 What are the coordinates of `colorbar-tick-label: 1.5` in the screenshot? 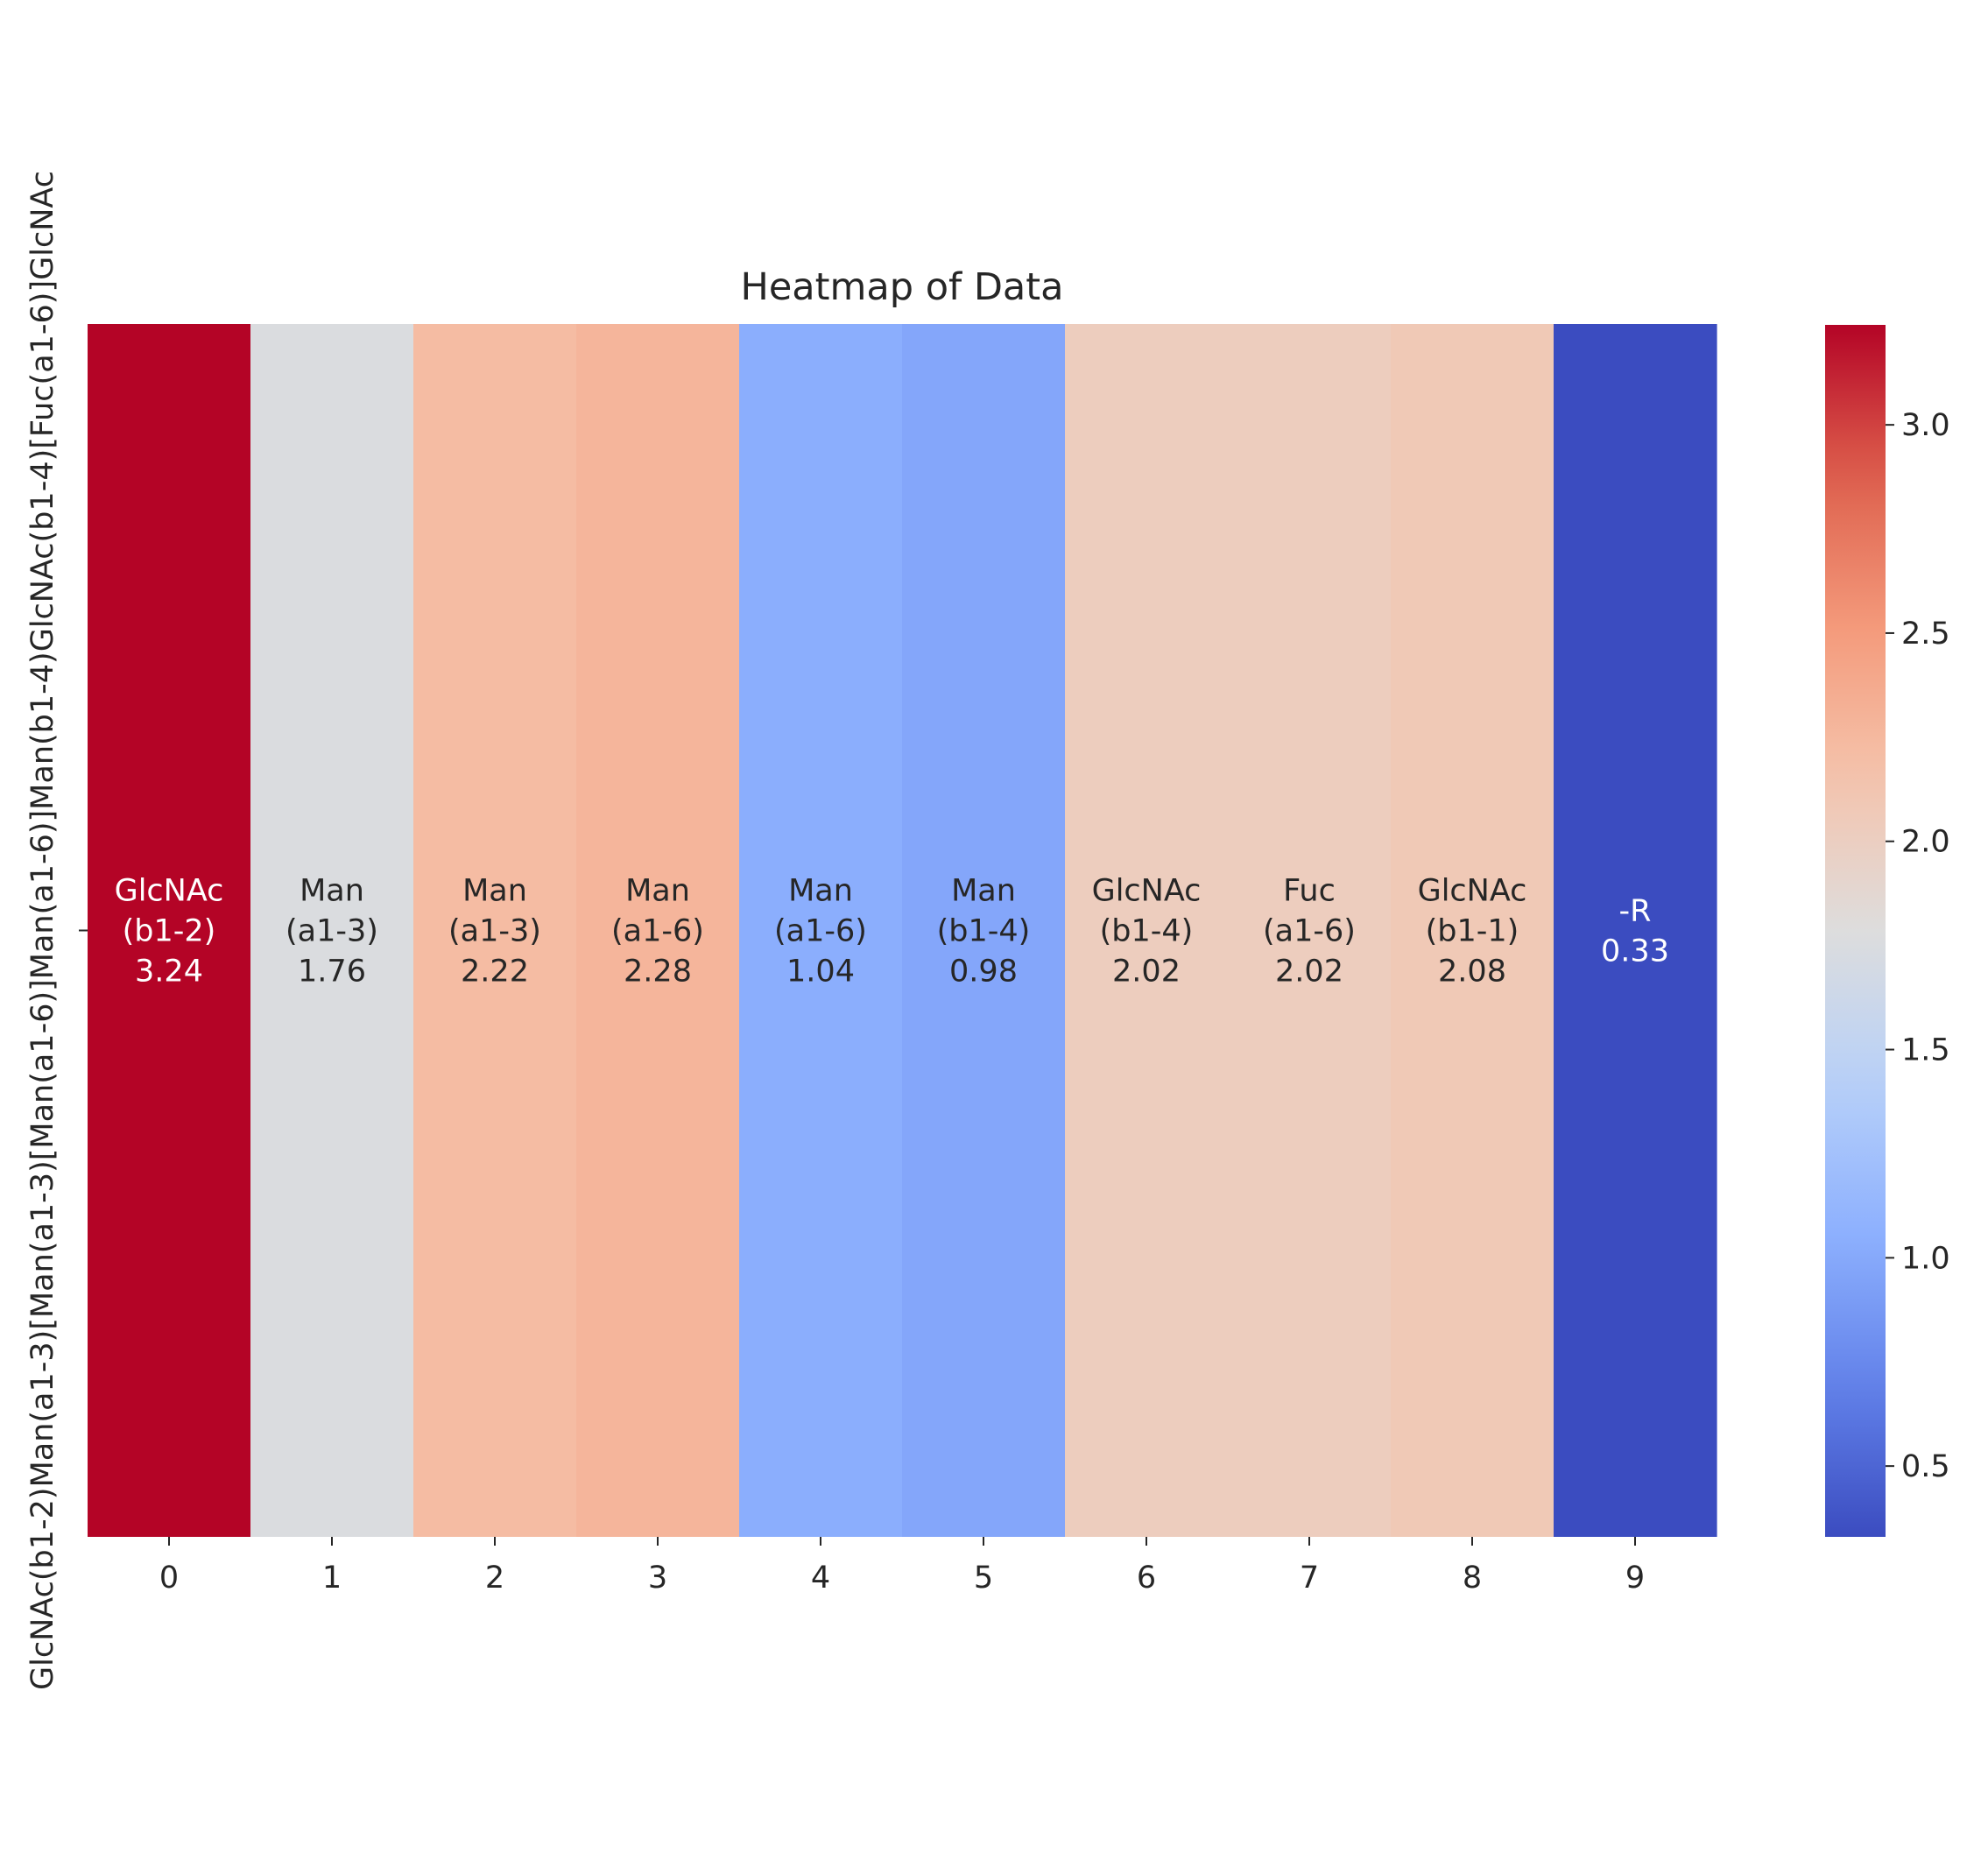 It's located at (1925, 1050).